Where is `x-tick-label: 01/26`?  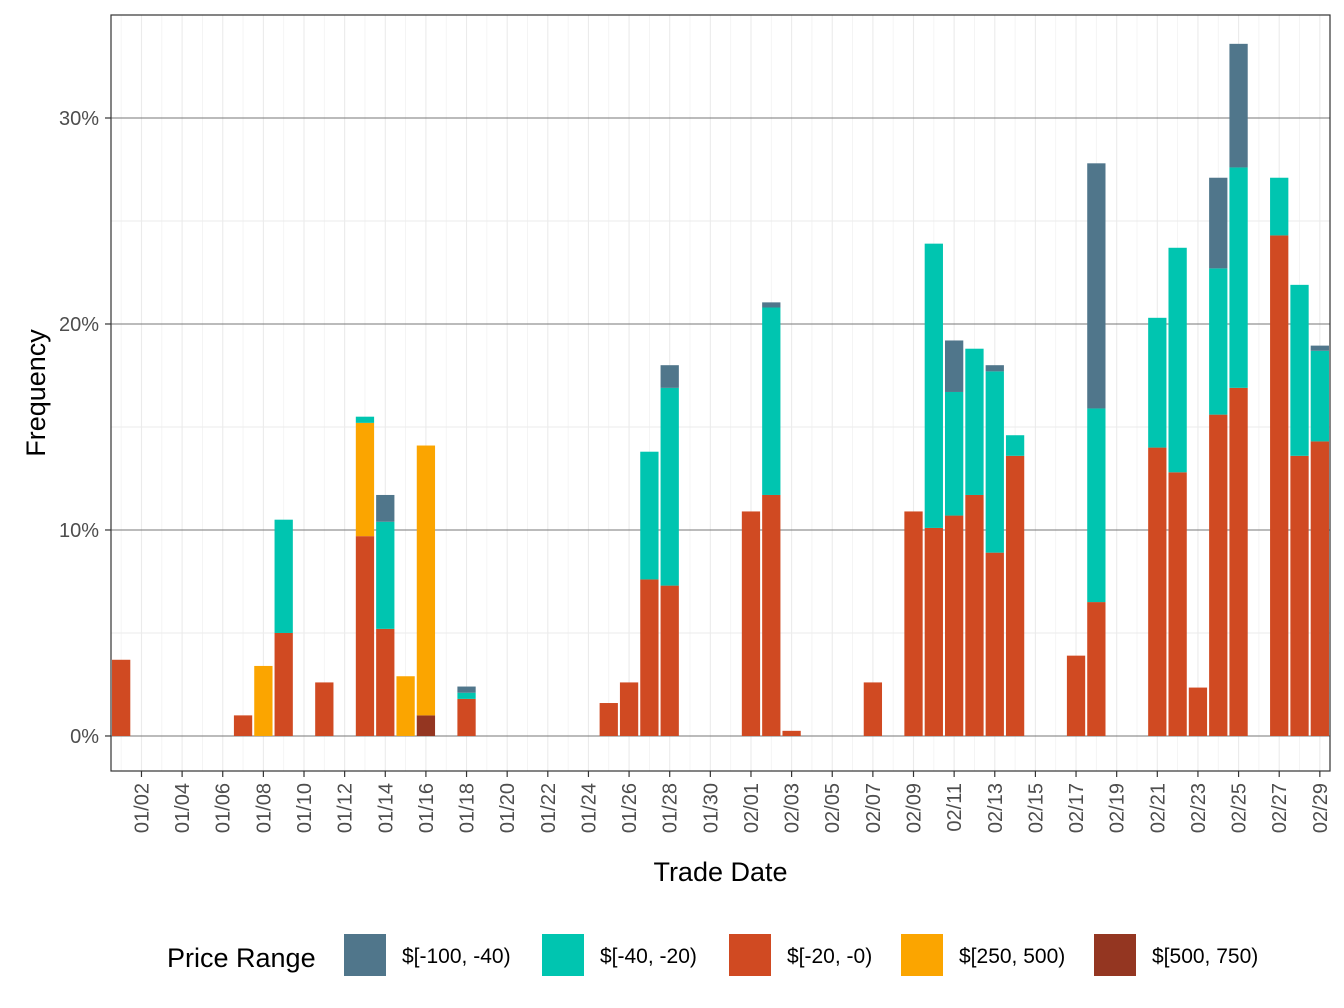 x-tick-label: 01/26 is located at coordinates (630, 808).